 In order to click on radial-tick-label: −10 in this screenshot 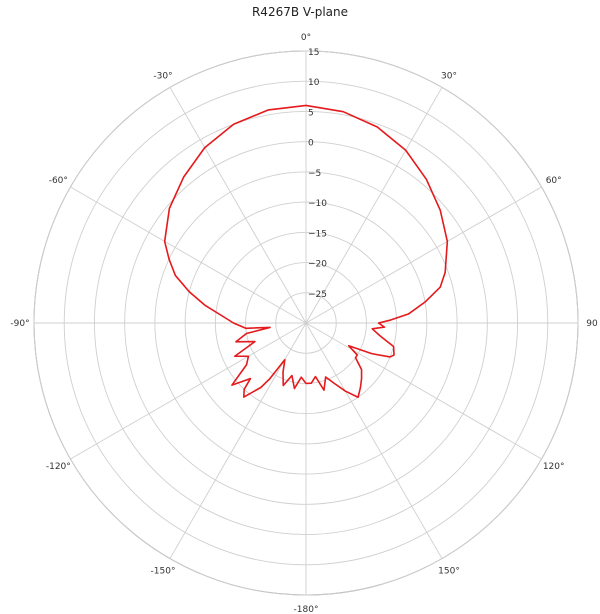, I will do `click(317, 204)`.